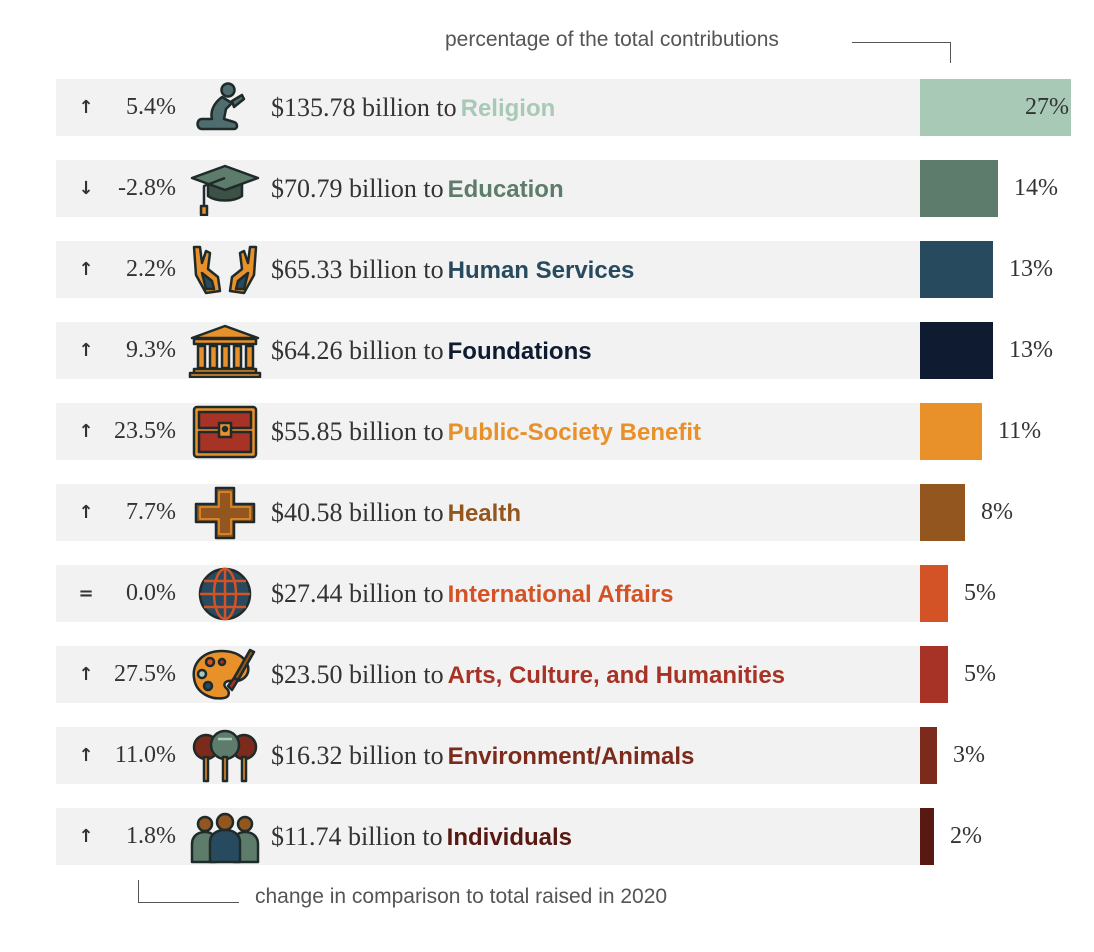 This screenshot has width=1094, height=952. Describe the element at coordinates (519, 351) in the screenshot. I see `category-name: Foundations` at that location.